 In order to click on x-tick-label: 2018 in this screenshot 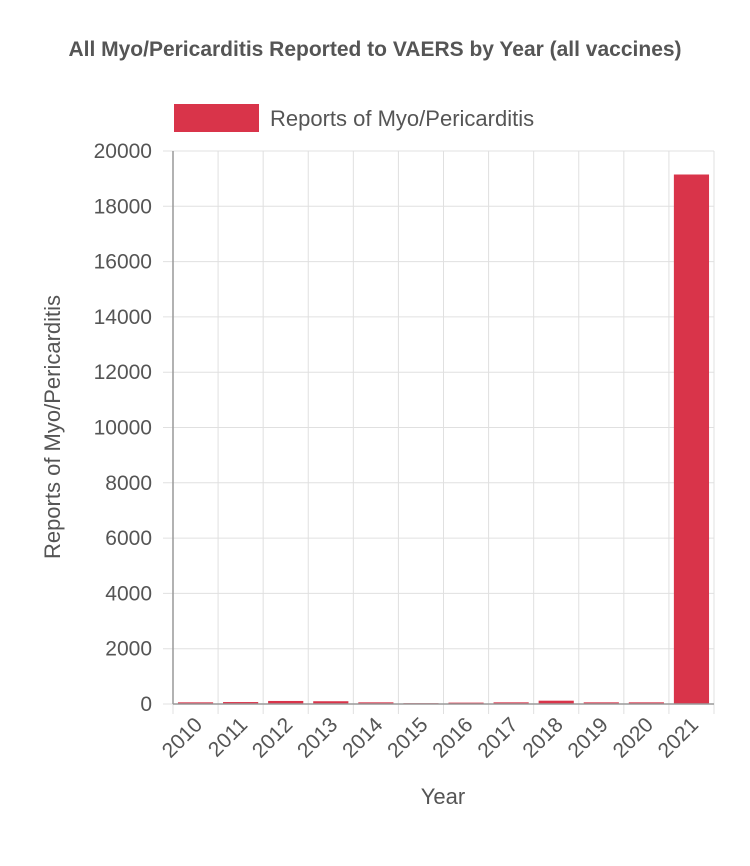, I will do `click(542, 737)`.